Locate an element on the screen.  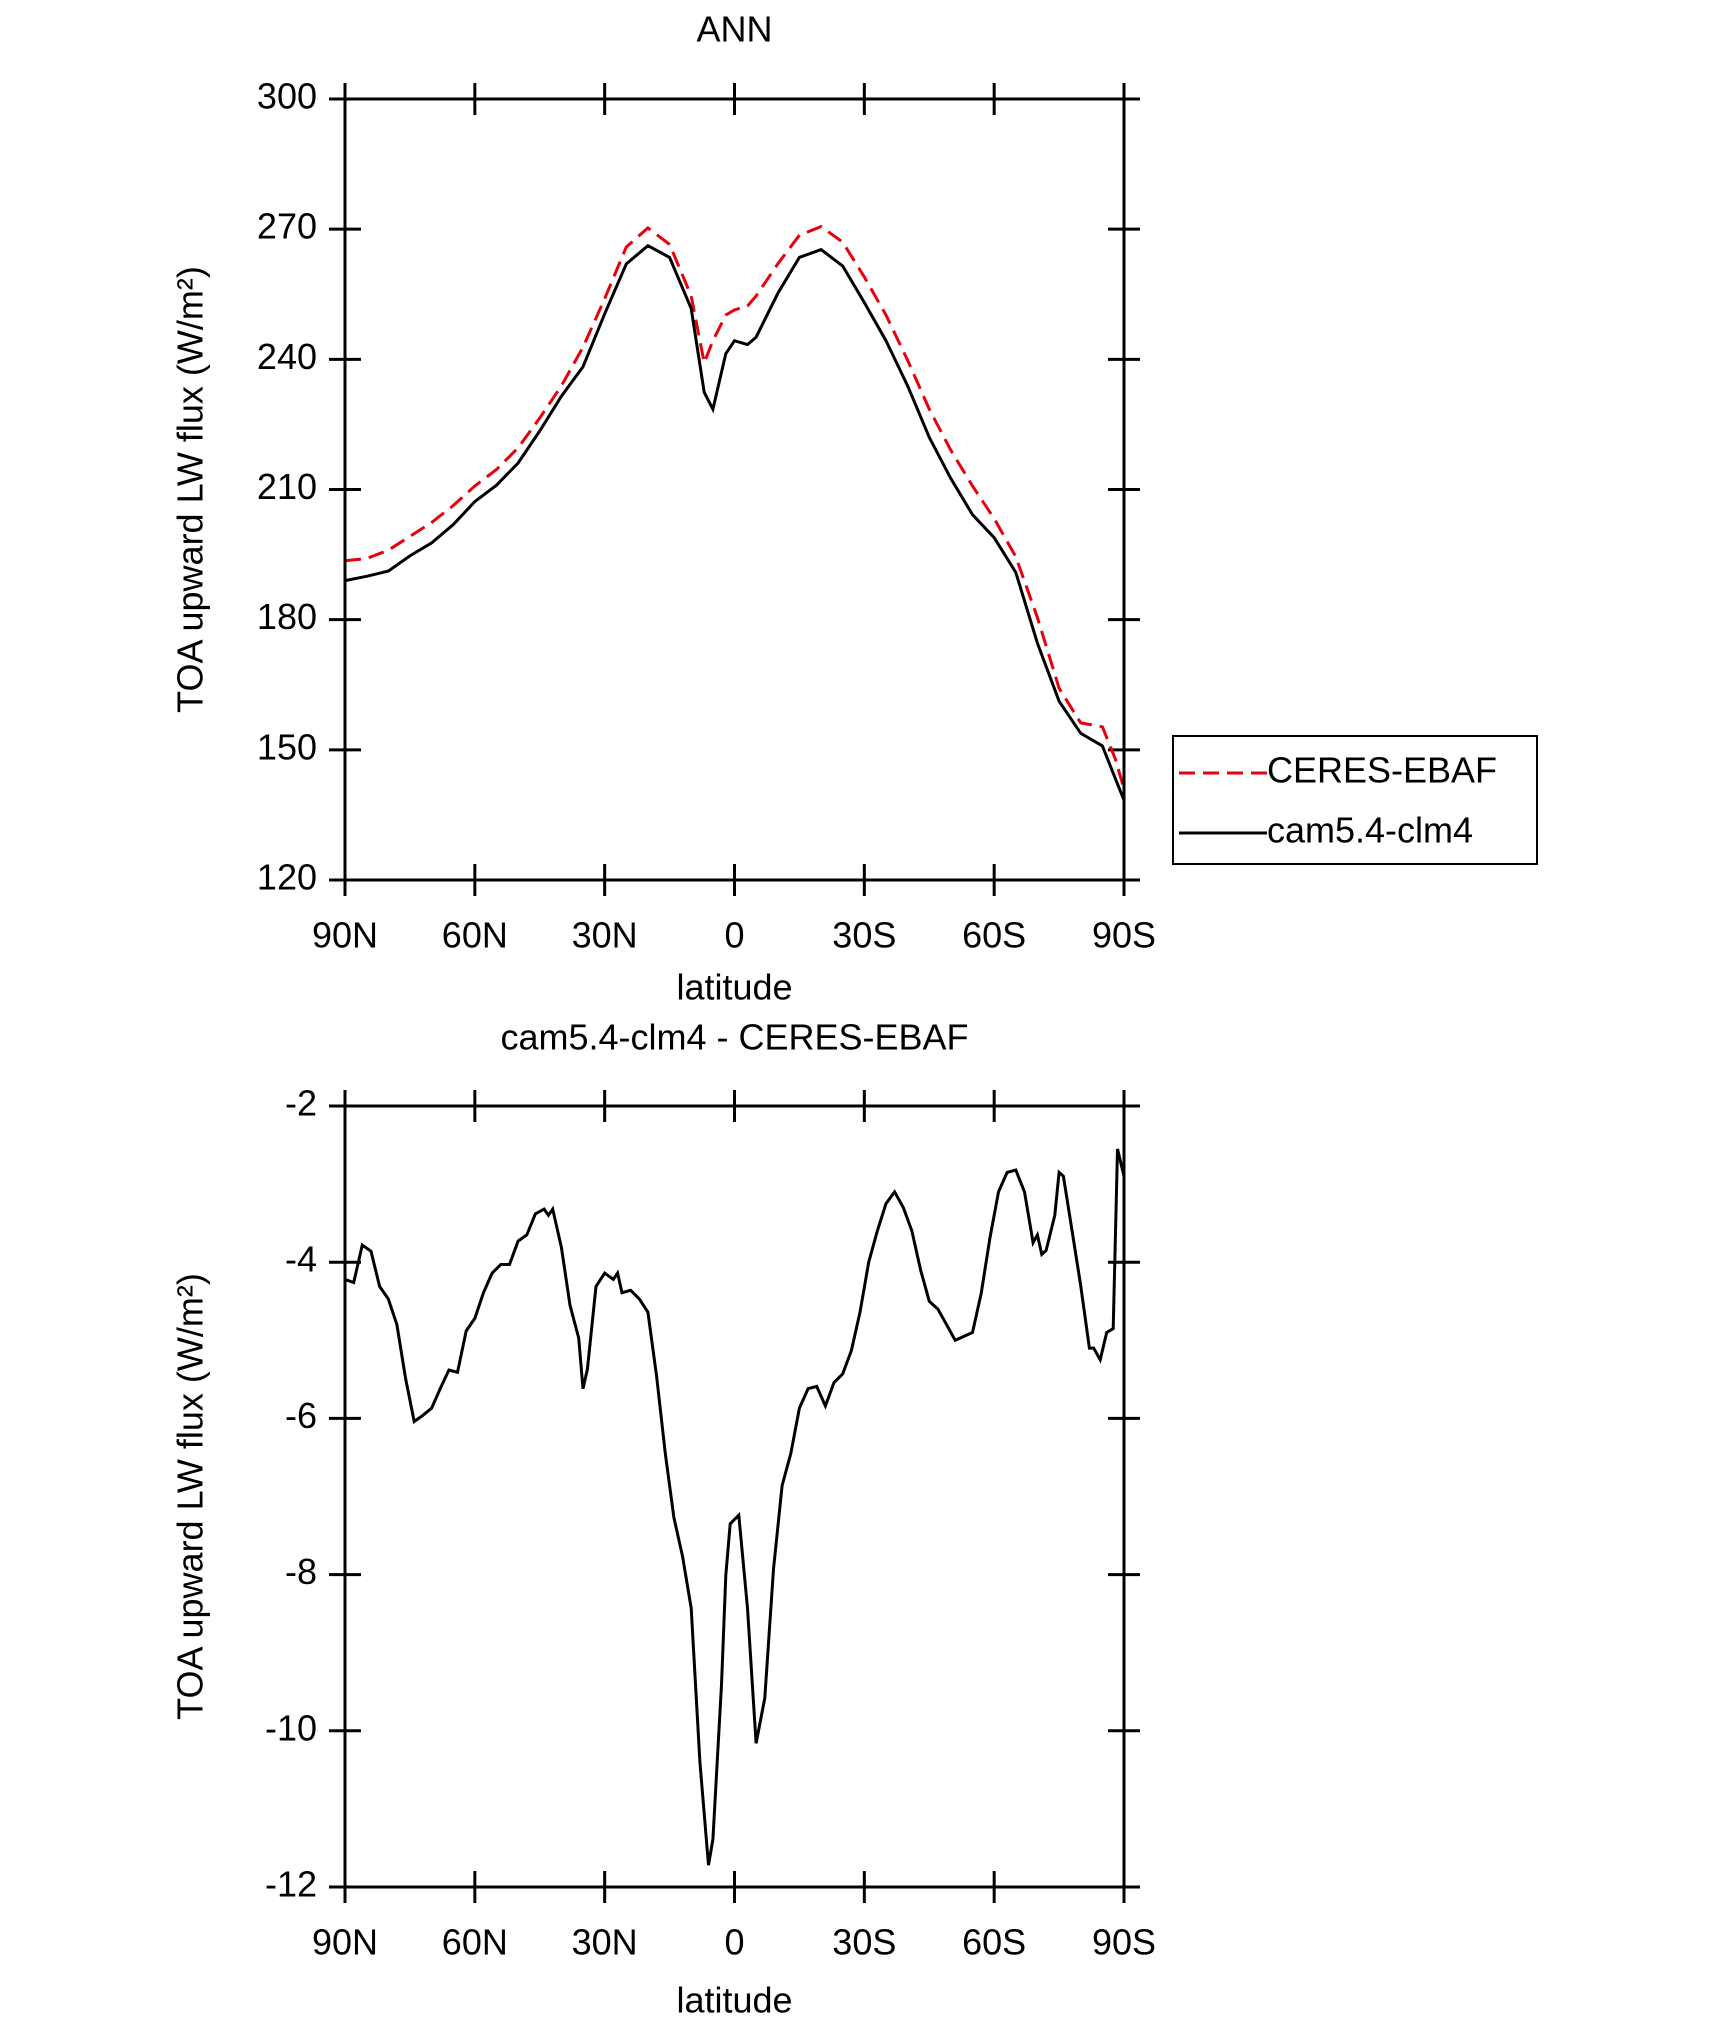
y-tick-label: 210 is located at coordinates (287, 486).